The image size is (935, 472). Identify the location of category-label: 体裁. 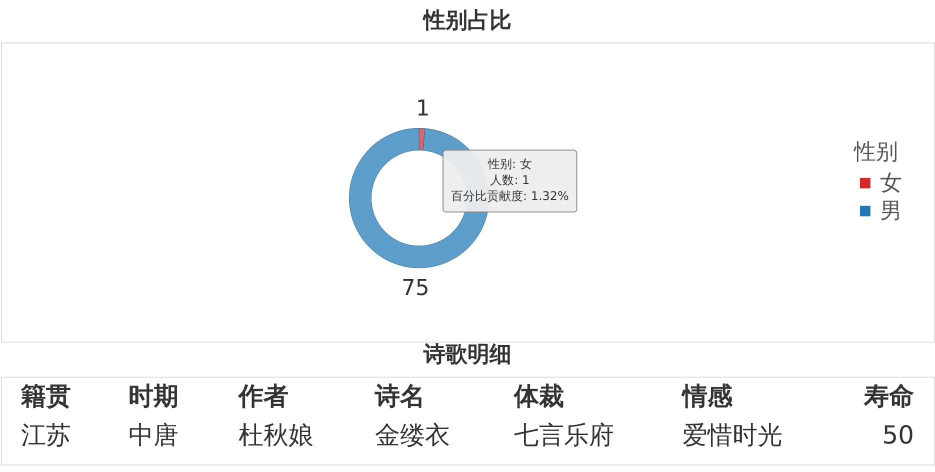
(538, 396).